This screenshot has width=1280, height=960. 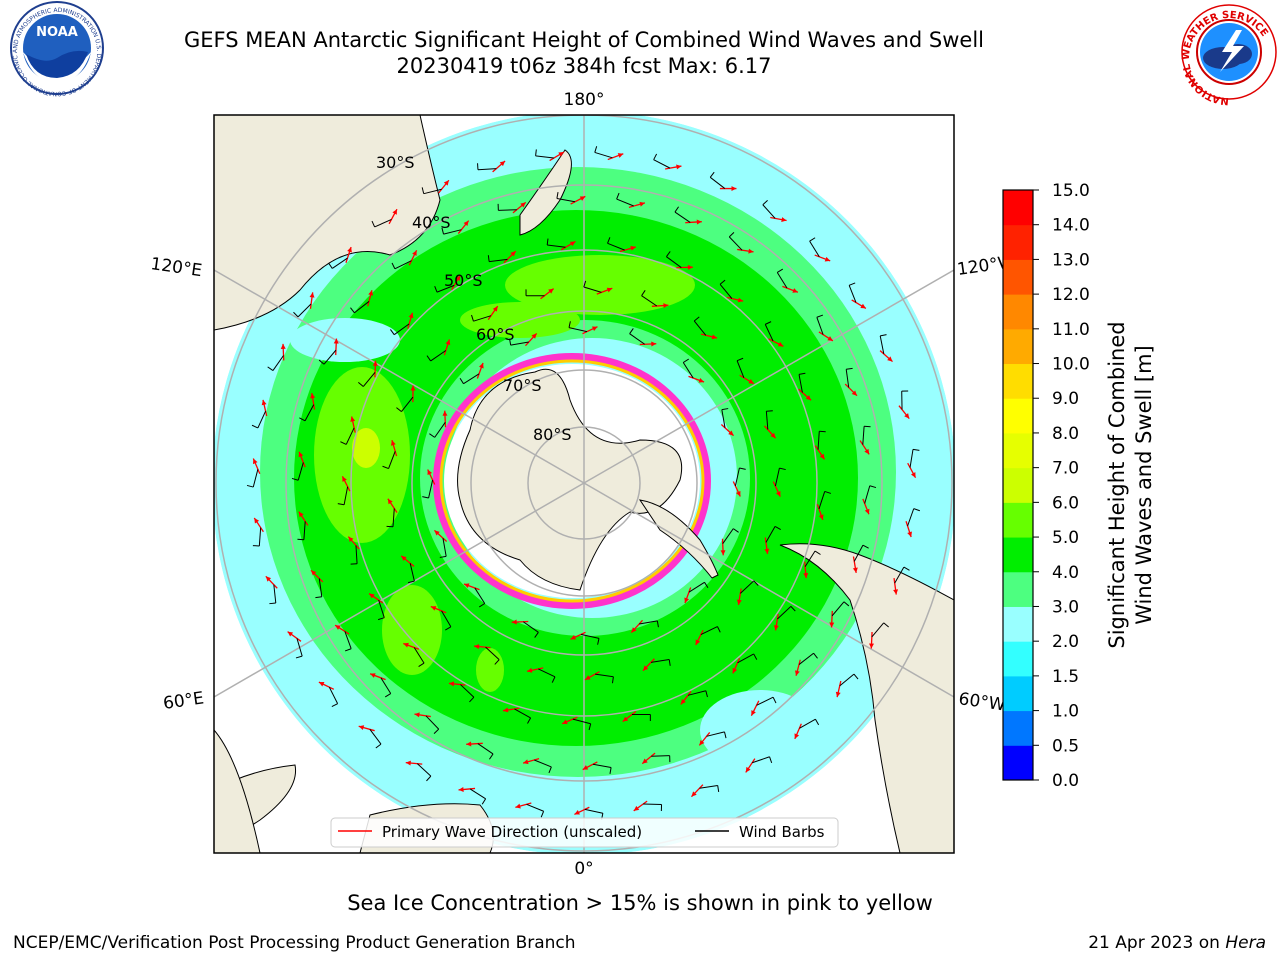 What do you see at coordinates (1177, 943) in the screenshot?
I see `footer-date: 21 Apr 2023 on Hera` at bounding box center [1177, 943].